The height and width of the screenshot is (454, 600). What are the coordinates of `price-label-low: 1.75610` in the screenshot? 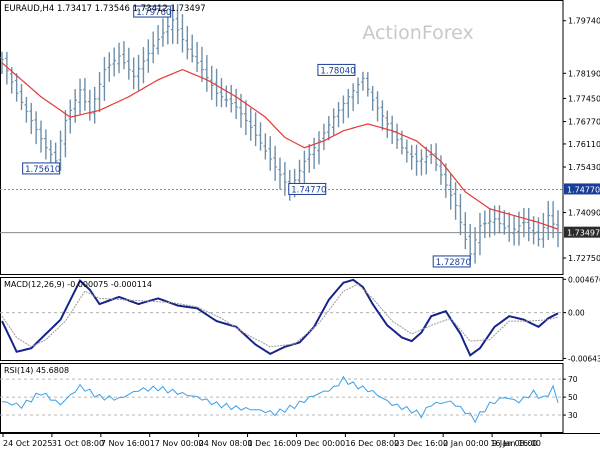 It's located at (41, 168).